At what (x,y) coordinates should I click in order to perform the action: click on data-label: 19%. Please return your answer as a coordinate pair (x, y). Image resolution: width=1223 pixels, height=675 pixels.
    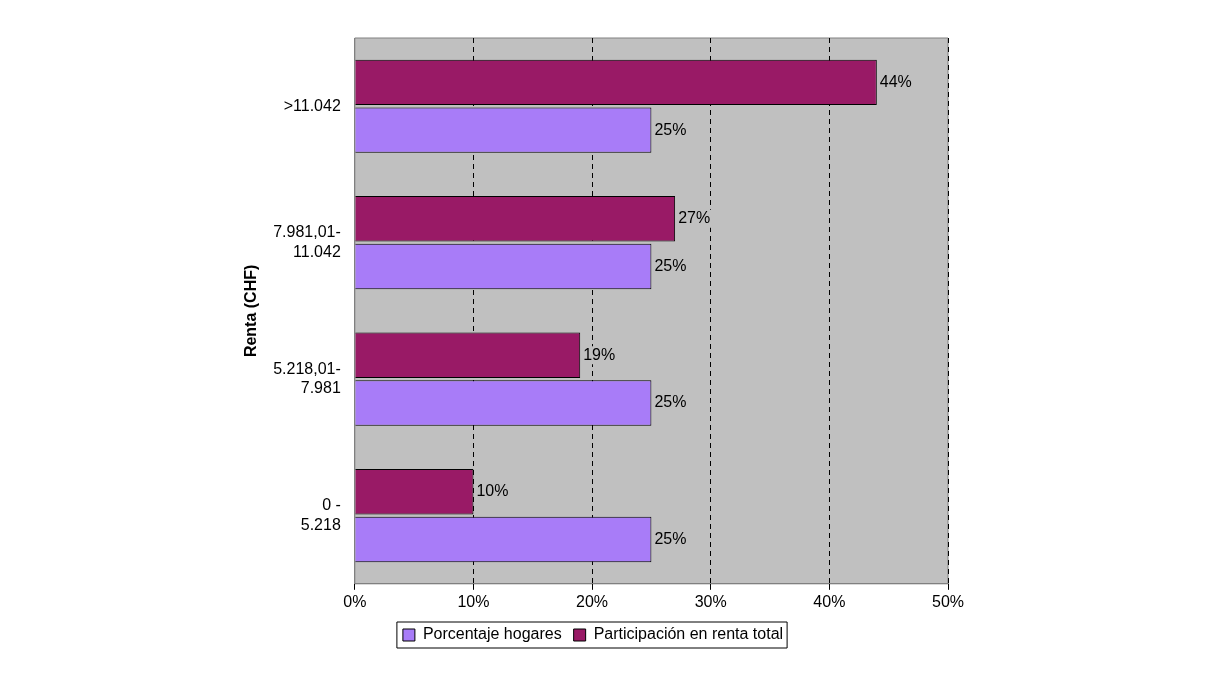
    Looking at the image, I should click on (599, 354).